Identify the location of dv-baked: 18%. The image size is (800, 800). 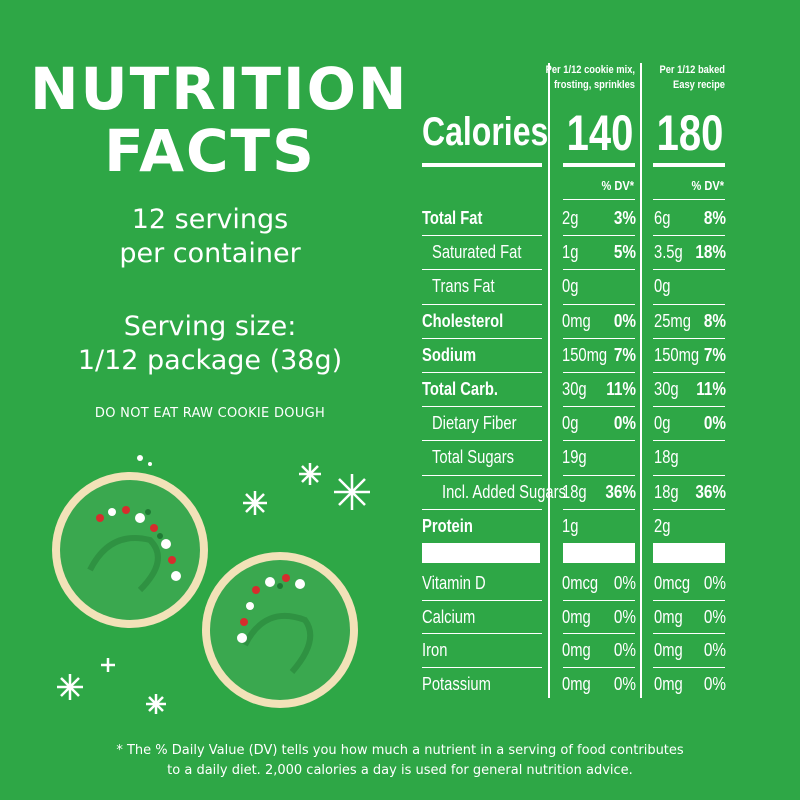
(710, 252).